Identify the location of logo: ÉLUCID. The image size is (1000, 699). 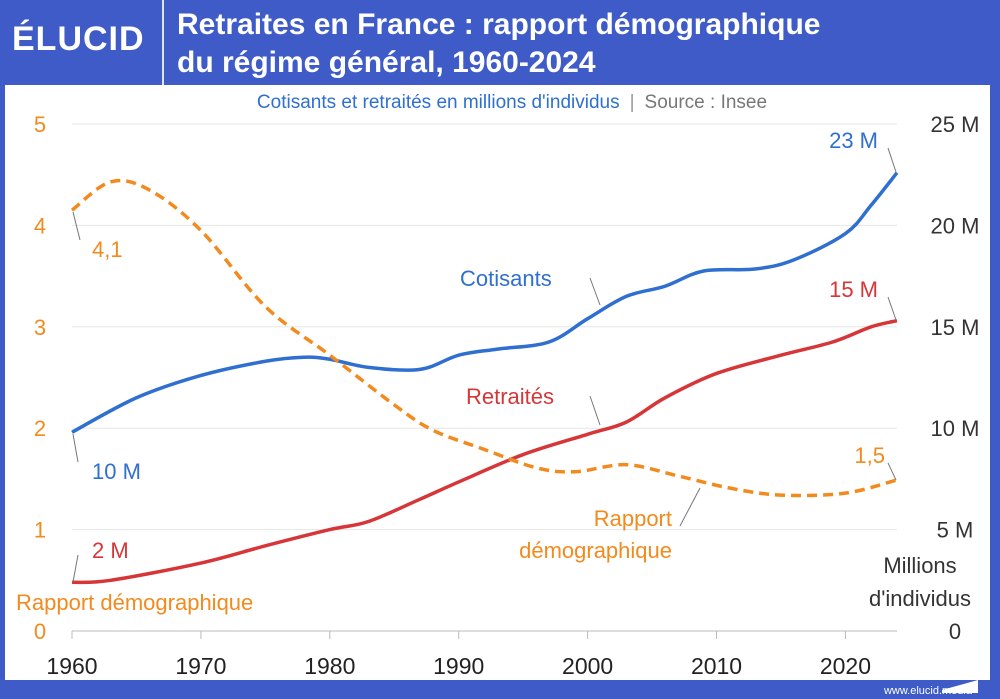
(78, 39).